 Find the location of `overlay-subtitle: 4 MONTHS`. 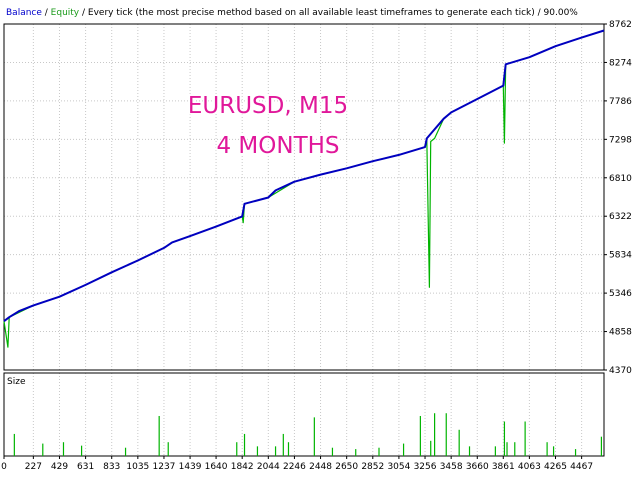

overlay-subtitle: 4 MONTHS is located at coordinates (277, 146).